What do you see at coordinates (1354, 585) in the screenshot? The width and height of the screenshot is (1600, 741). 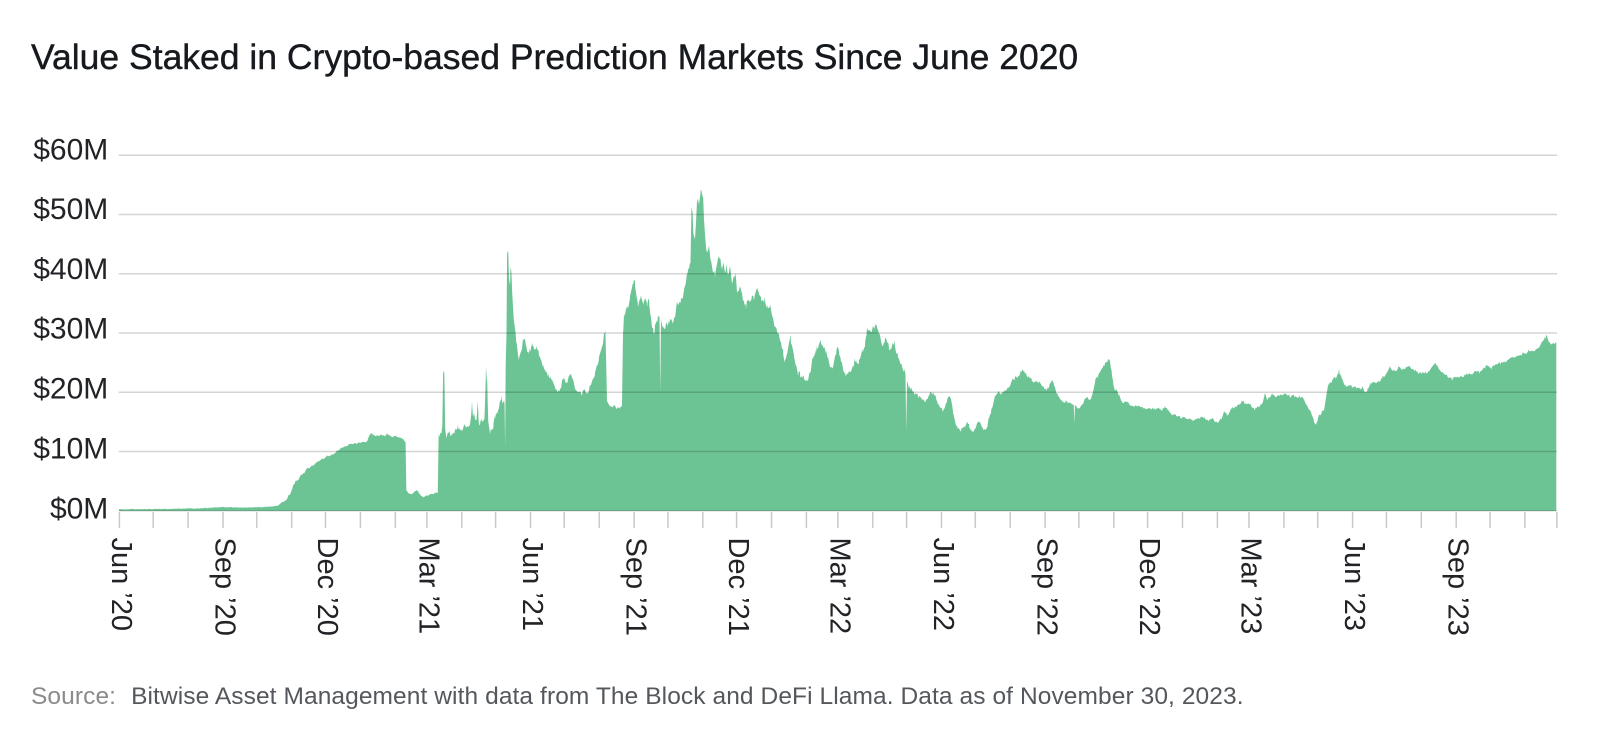 I see `svg-text: Jun ’23` at bounding box center [1354, 585].